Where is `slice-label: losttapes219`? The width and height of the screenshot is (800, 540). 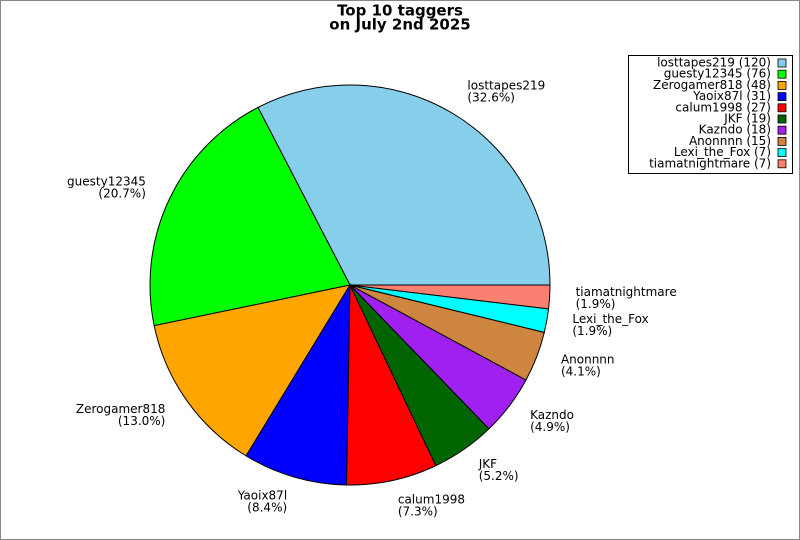 slice-label: losttapes219 is located at coordinates (506, 85).